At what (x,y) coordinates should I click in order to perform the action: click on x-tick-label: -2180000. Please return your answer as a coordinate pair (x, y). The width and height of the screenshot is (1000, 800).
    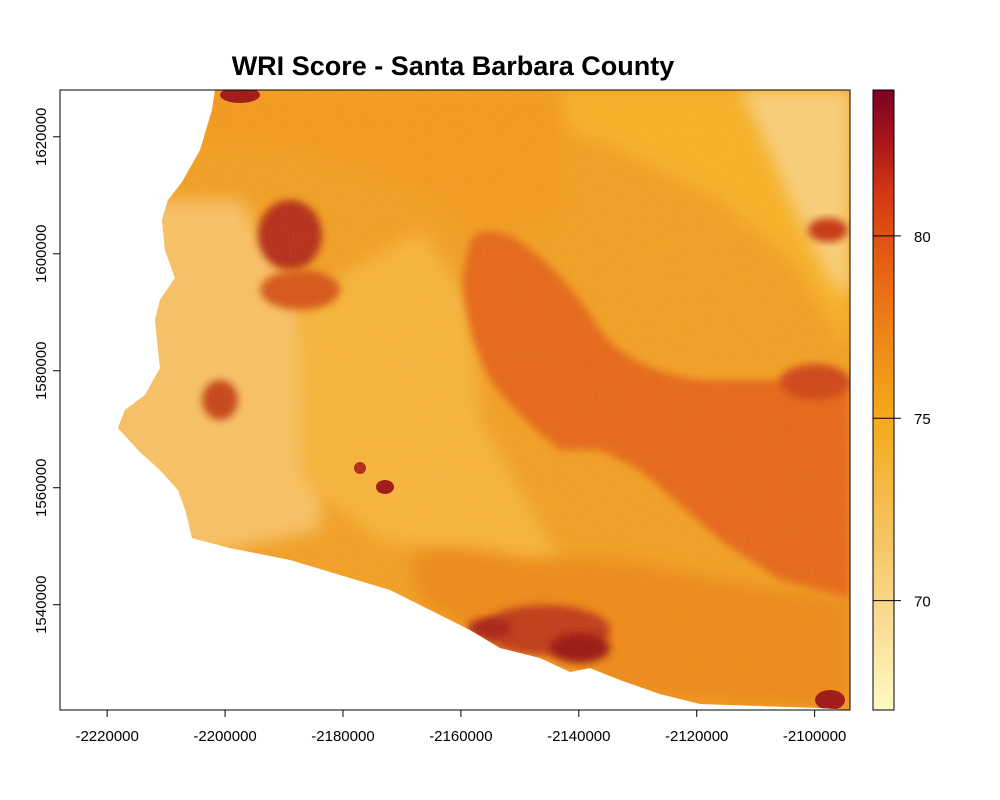
    Looking at the image, I should click on (342, 736).